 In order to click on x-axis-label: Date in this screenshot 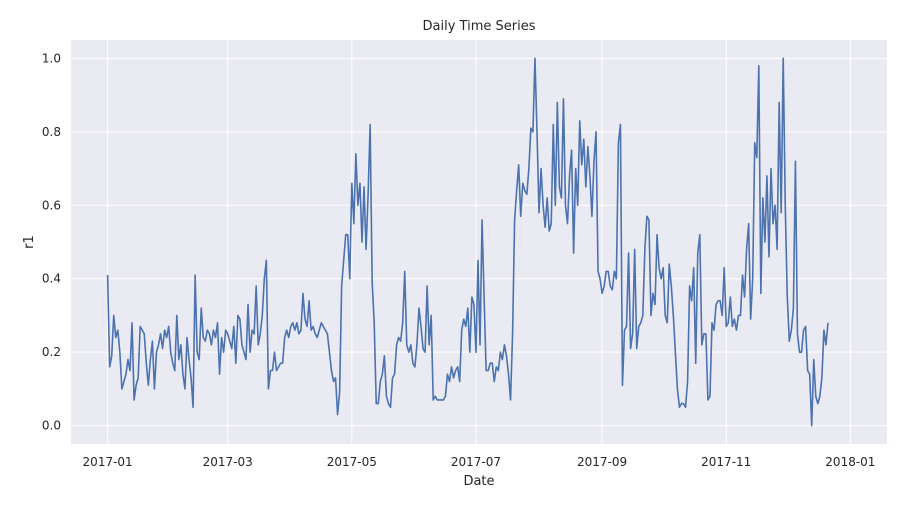, I will do `click(478, 481)`.